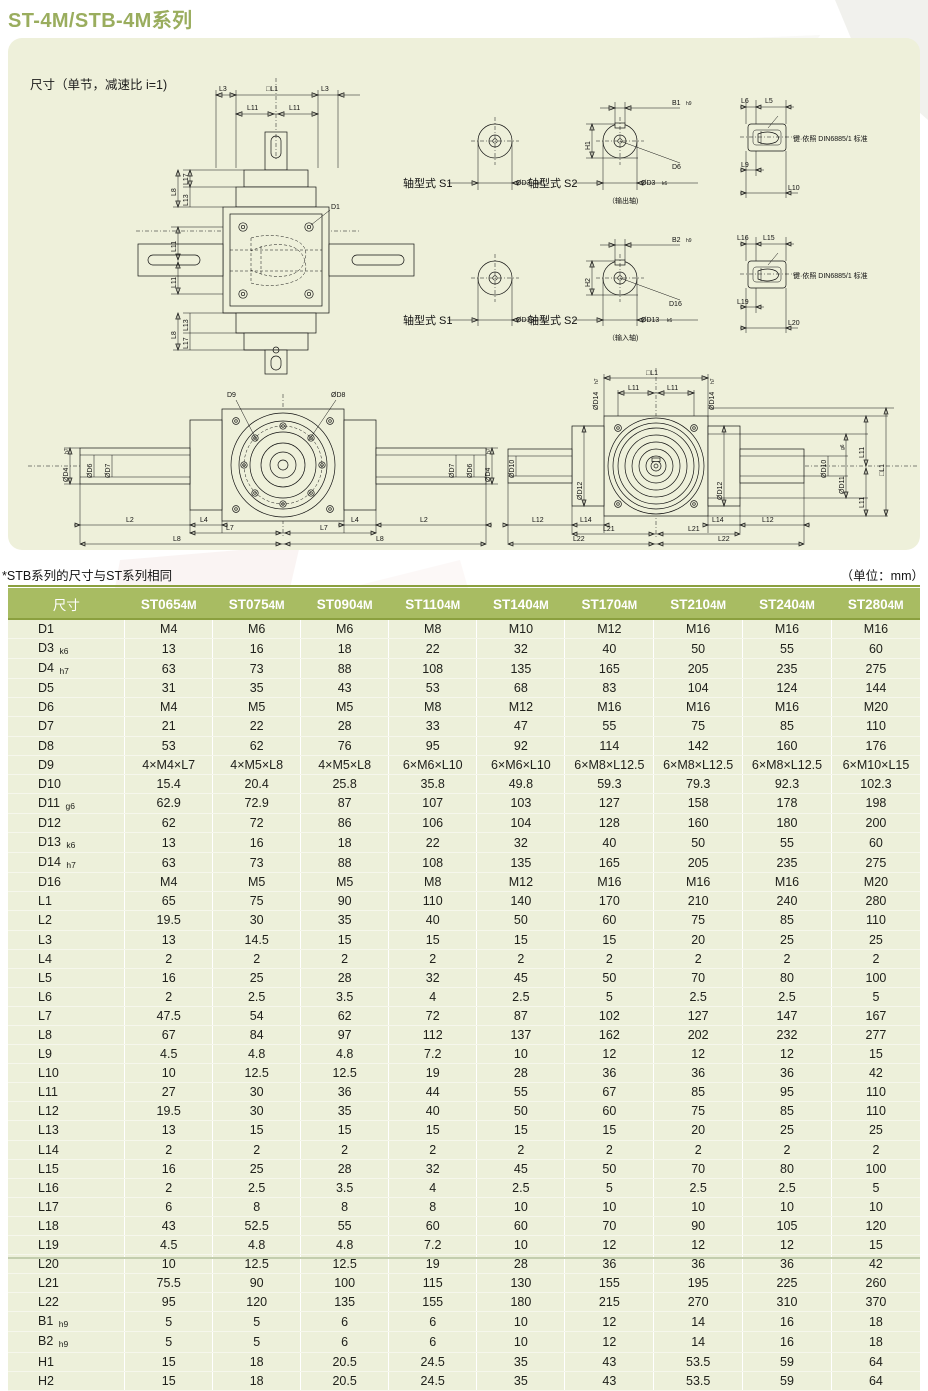 This screenshot has height=1391, width=928. I want to click on table-row: L22 95 120 135 155 180 215 270 310 370, so click(464, 1302).